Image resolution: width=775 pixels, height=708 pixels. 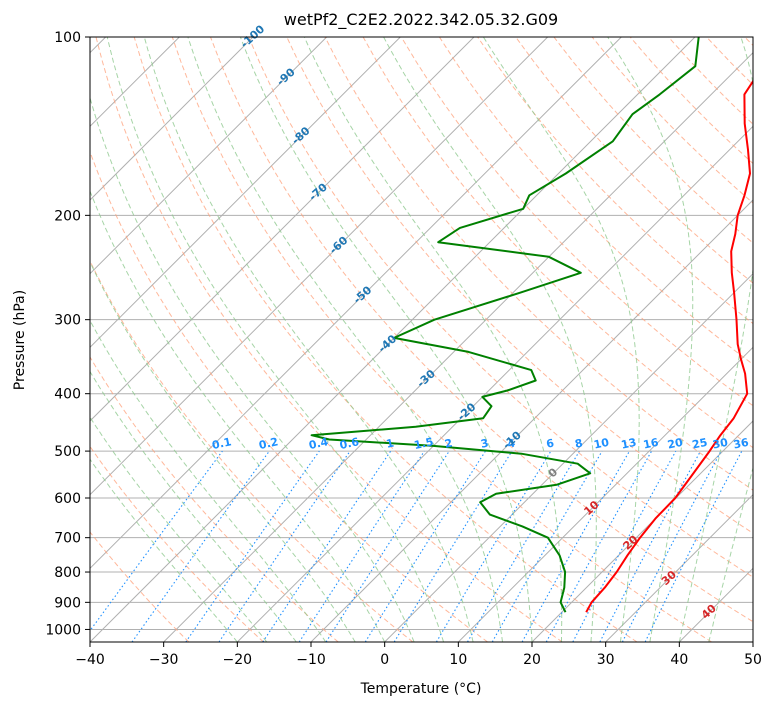 I want to click on mixing-ratio-label: 3, so click(x=485, y=444).